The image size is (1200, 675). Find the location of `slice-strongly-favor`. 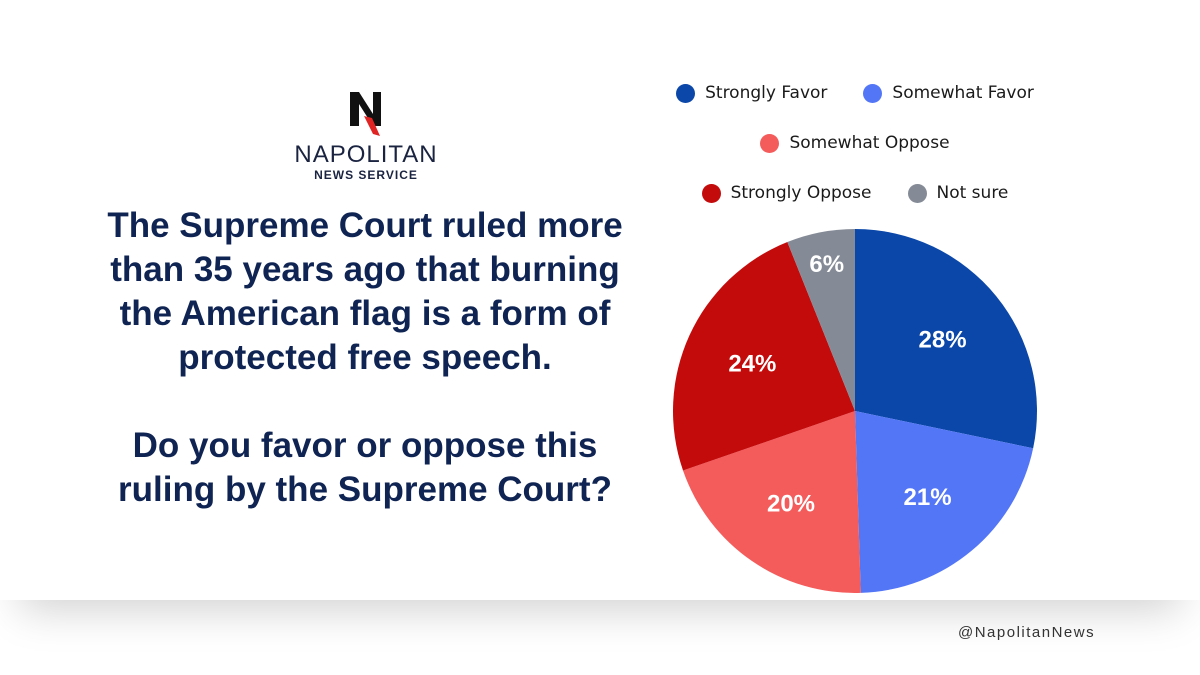

slice-strongly-favor is located at coordinates (946, 339).